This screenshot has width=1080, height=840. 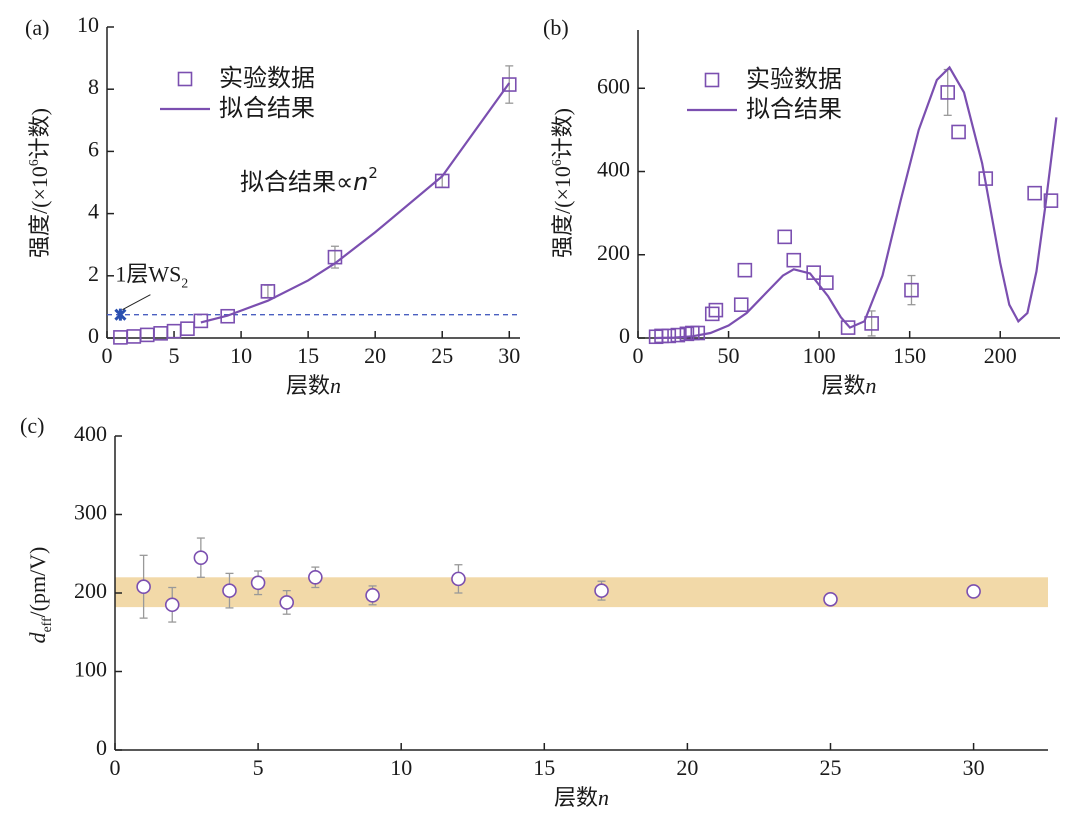 I want to click on y-tick-label: 200, so click(x=90, y=590).